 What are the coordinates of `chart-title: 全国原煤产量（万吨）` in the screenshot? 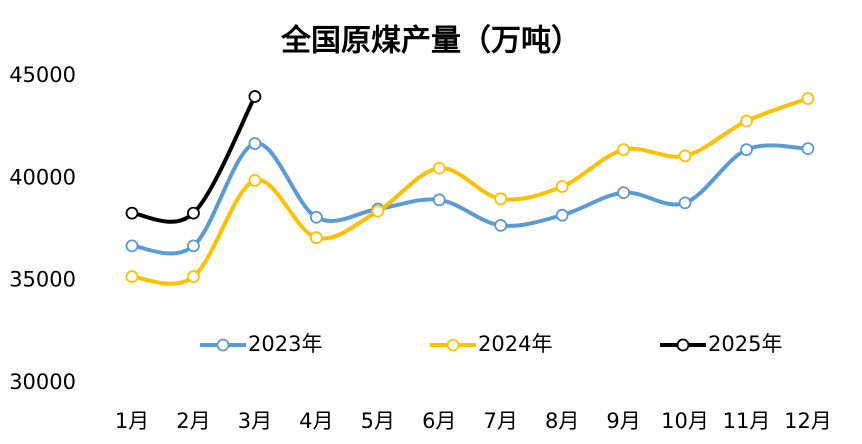 It's located at (430, 41).